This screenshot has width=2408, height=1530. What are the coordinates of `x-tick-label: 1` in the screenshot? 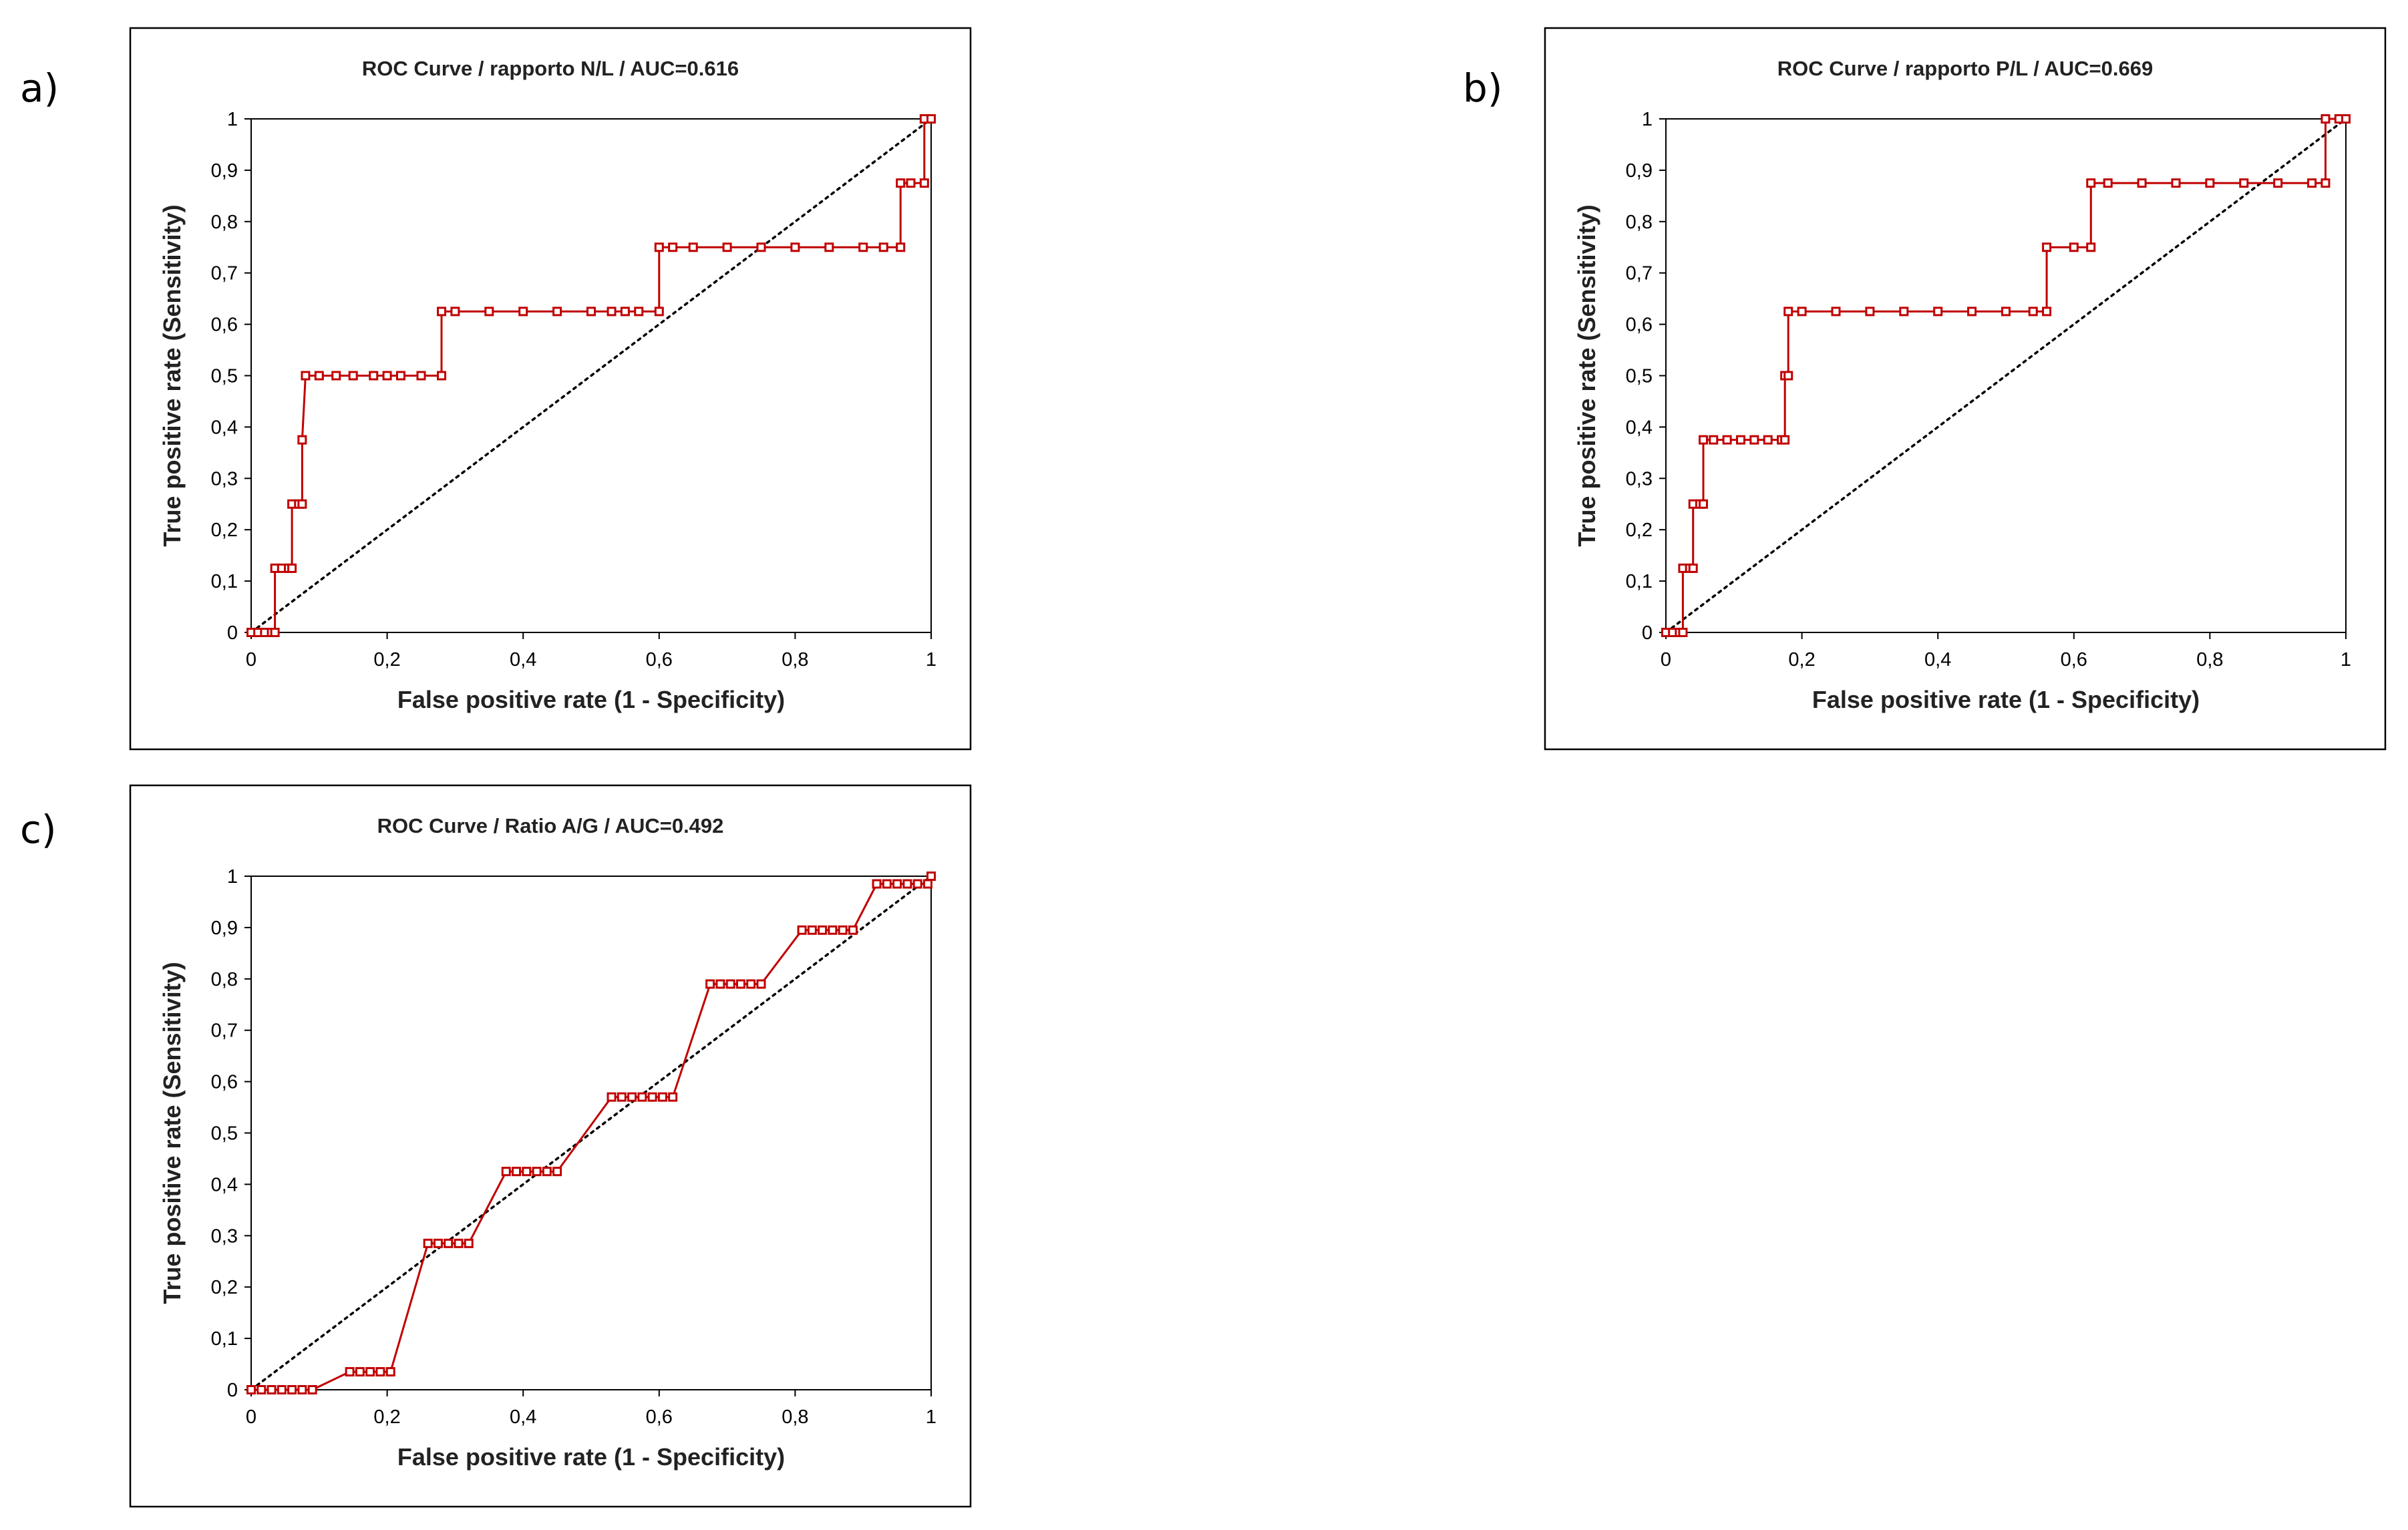 It's located at (931, 1417).